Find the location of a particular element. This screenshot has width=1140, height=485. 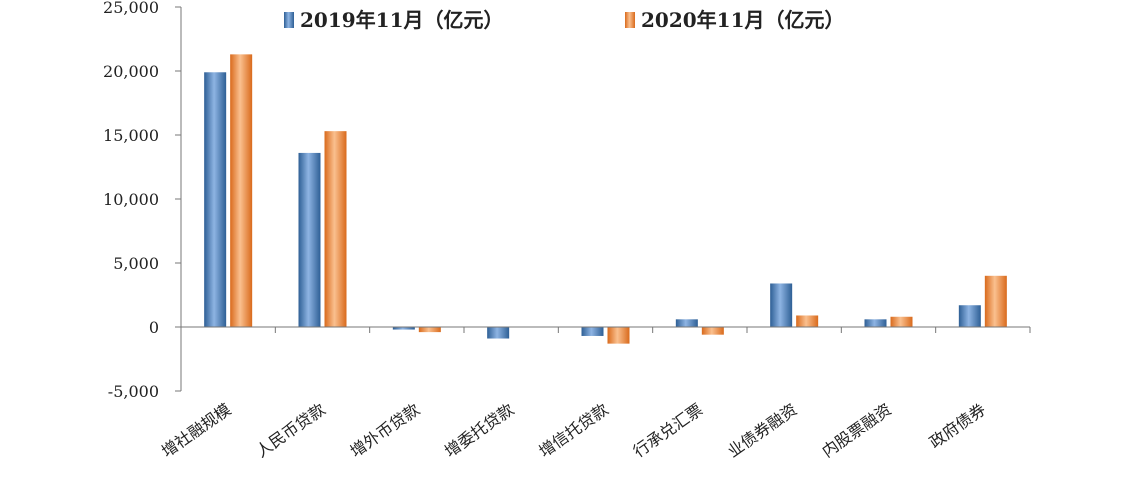

x-category-label: 增外币贷款 is located at coordinates (385, 430).